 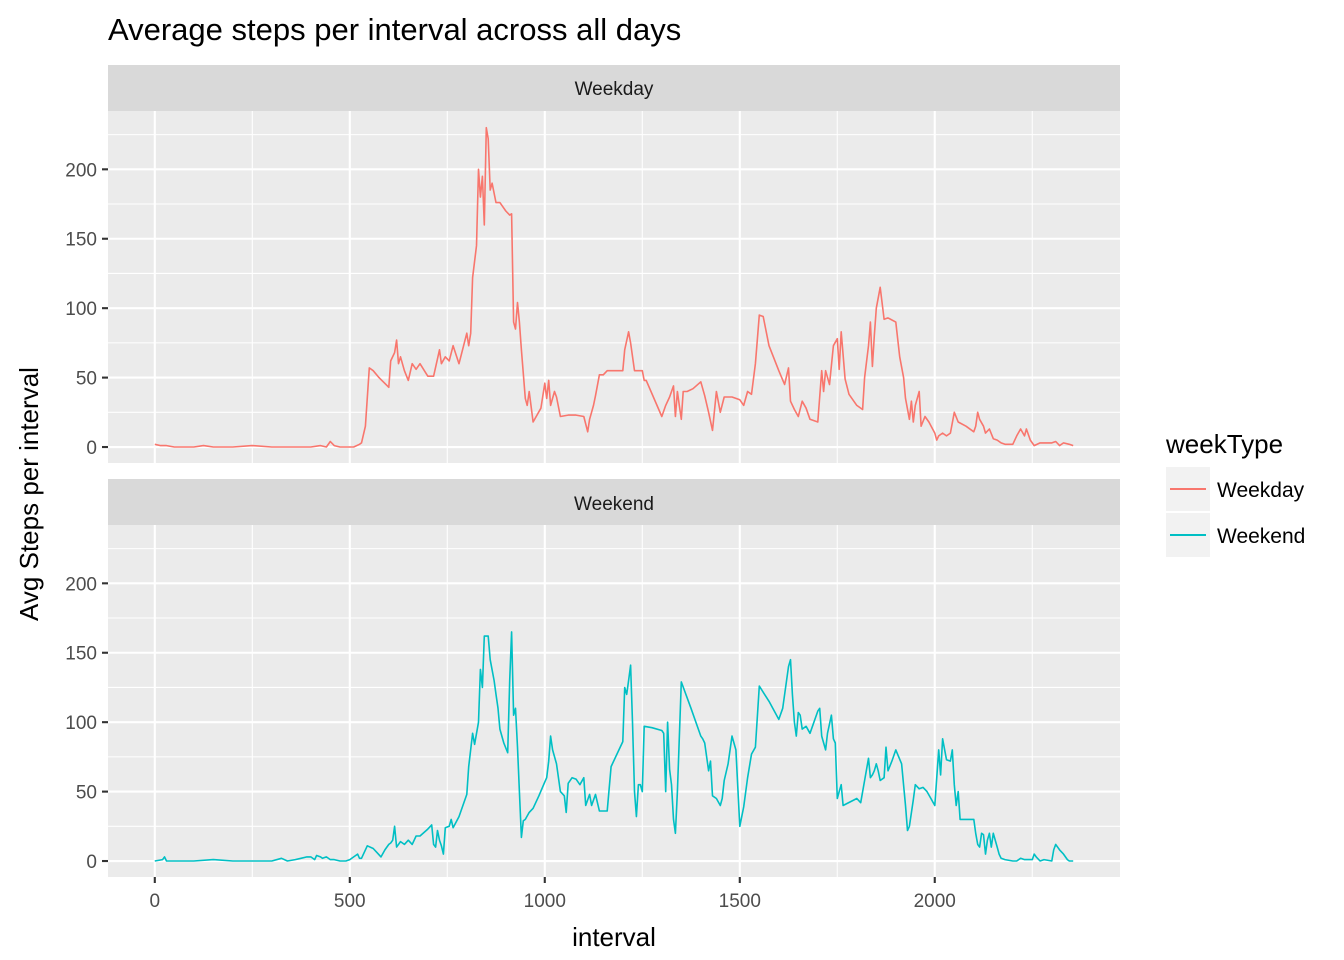 What do you see at coordinates (935, 901) in the screenshot?
I see `x-tick-label: 2000` at bounding box center [935, 901].